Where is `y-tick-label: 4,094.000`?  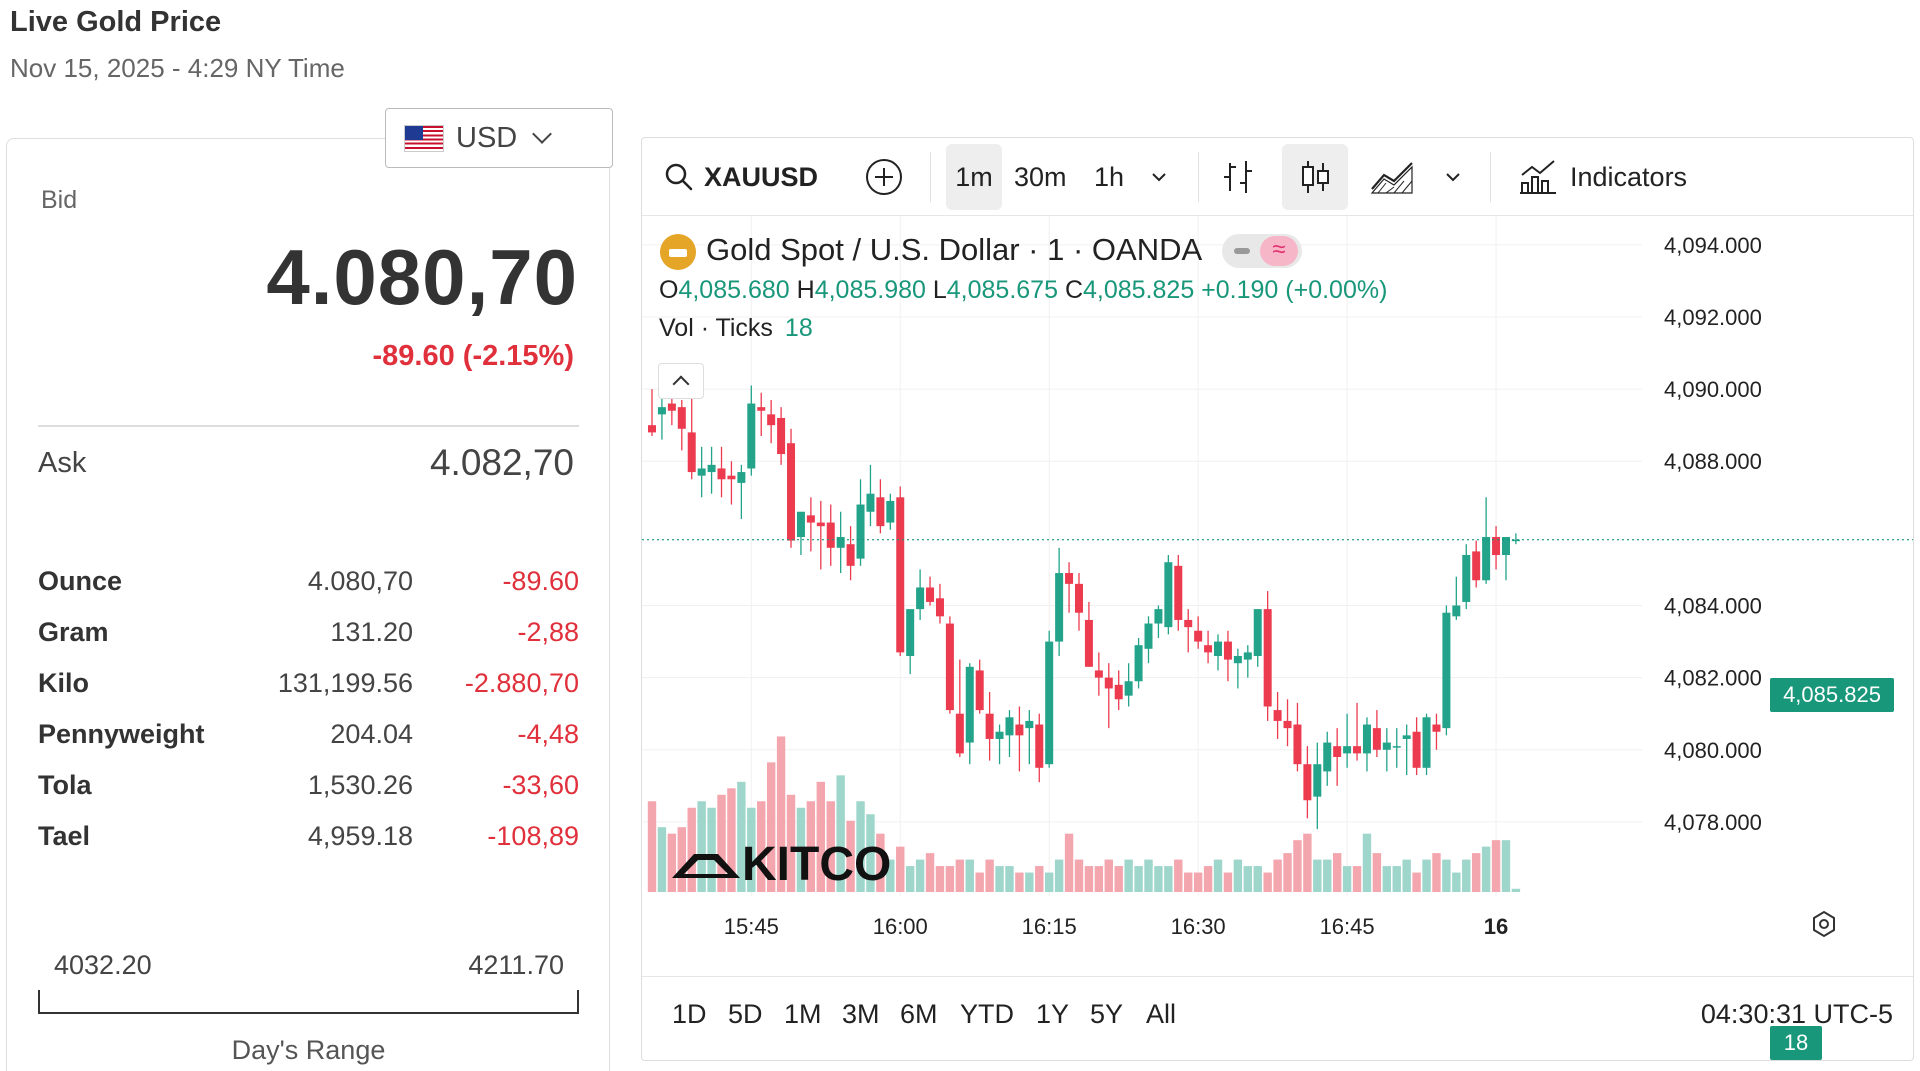 y-tick-label: 4,094.000 is located at coordinates (1713, 245).